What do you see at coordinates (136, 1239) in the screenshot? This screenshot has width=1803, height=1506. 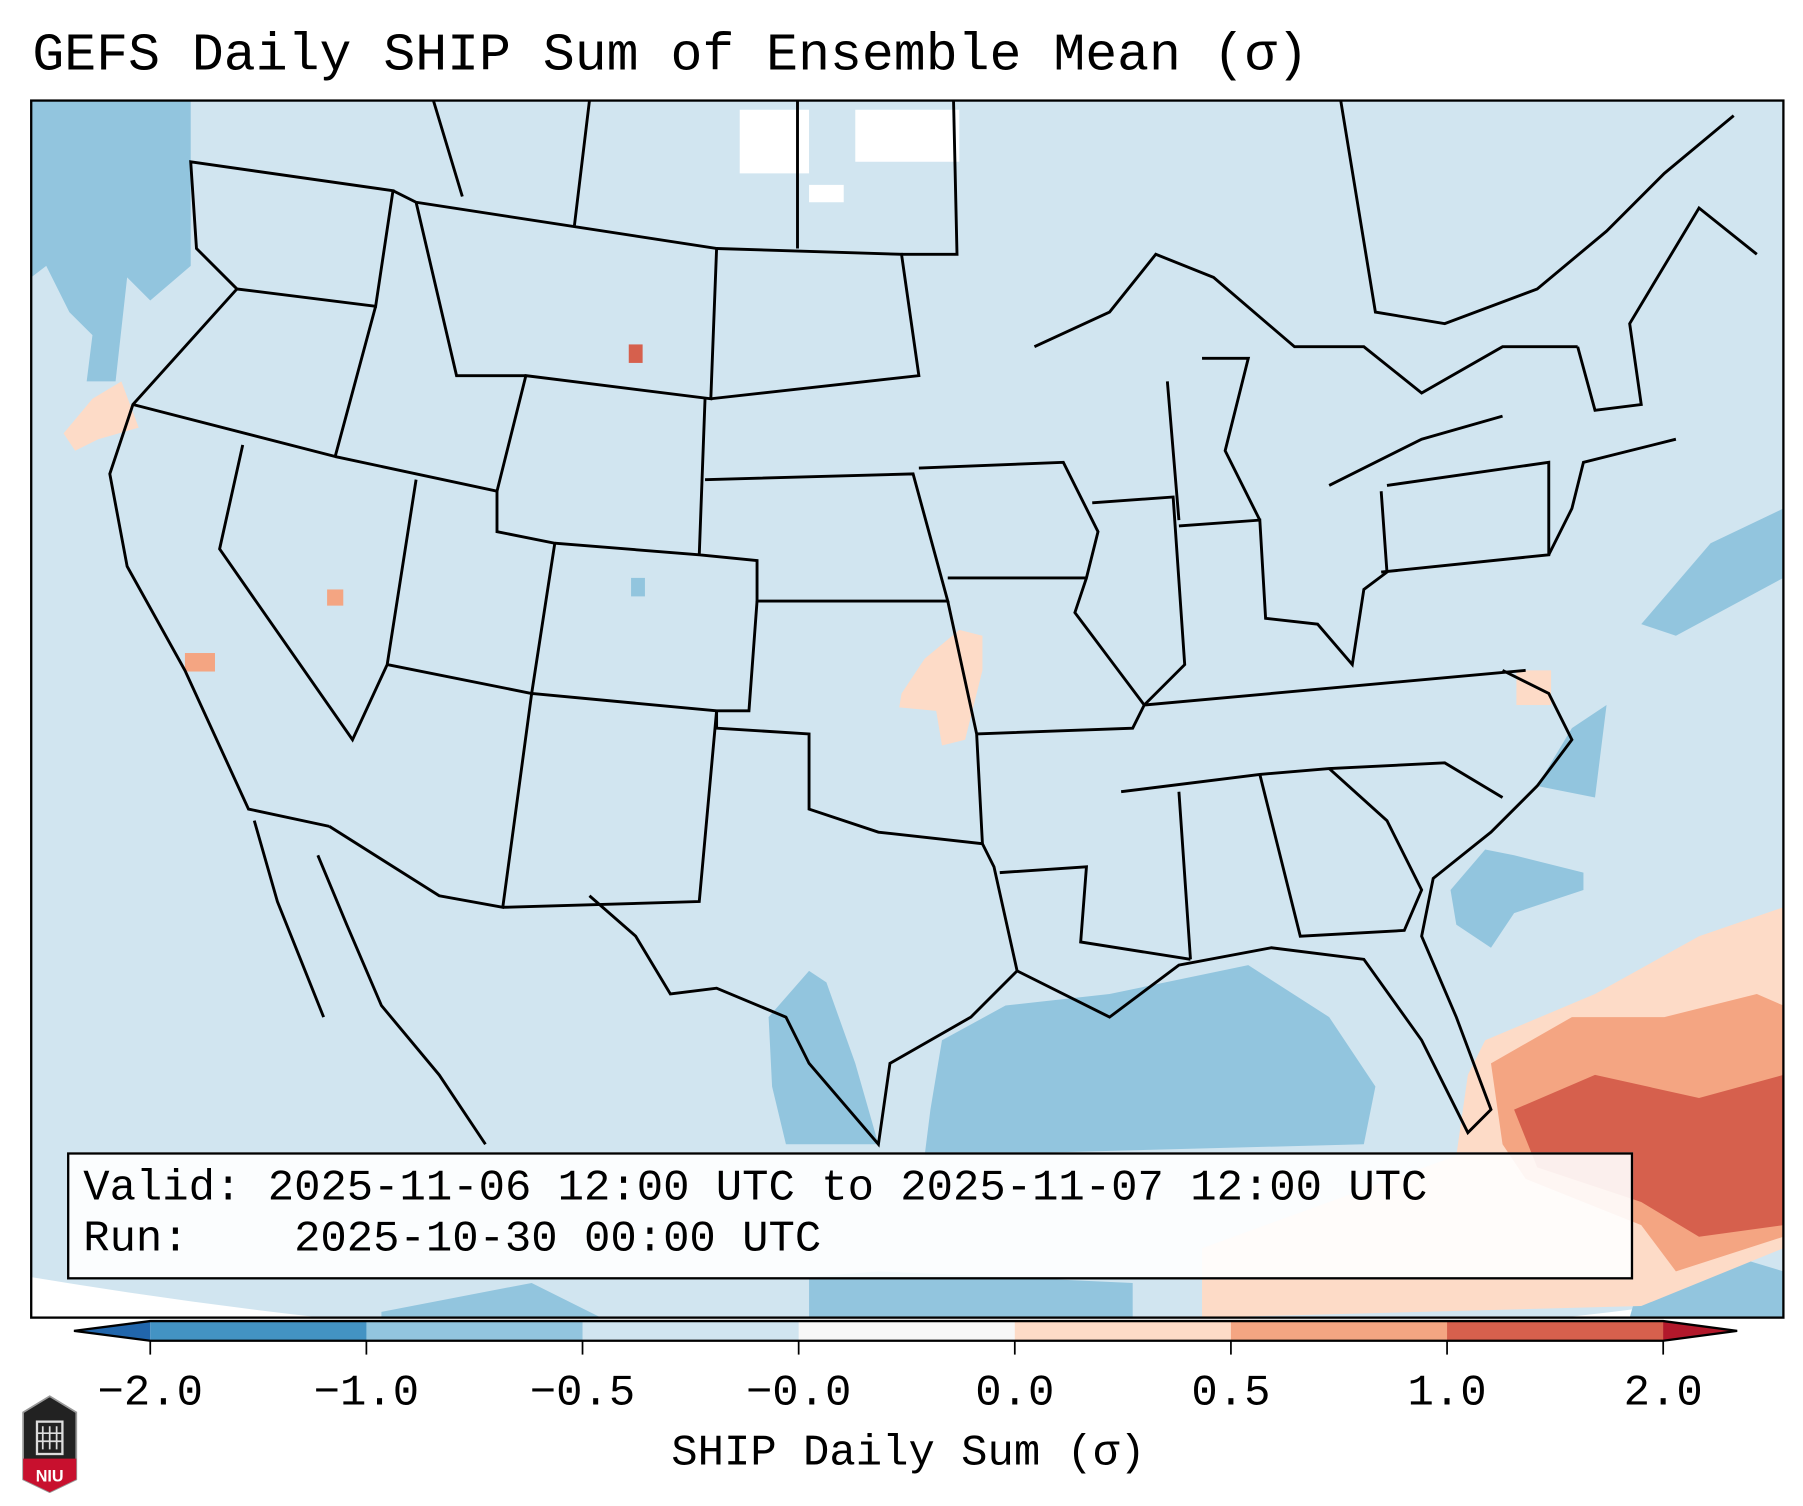 I see `run-label: Run:` at bounding box center [136, 1239].